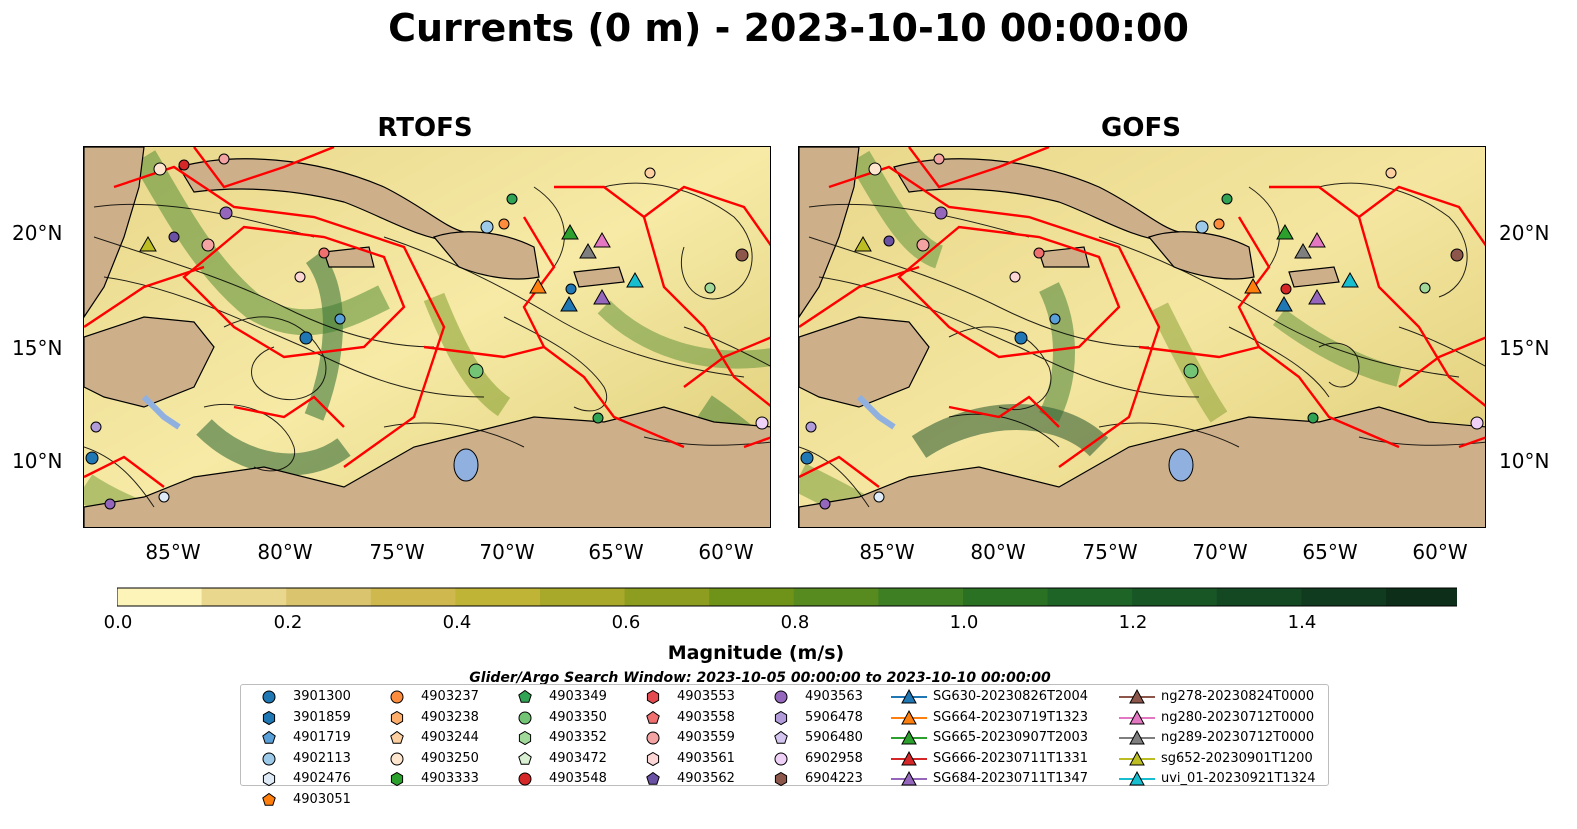 This screenshot has height=829, width=1577. Describe the element at coordinates (706, 778) in the screenshot. I see `legend-item-label: 4903562` at that location.